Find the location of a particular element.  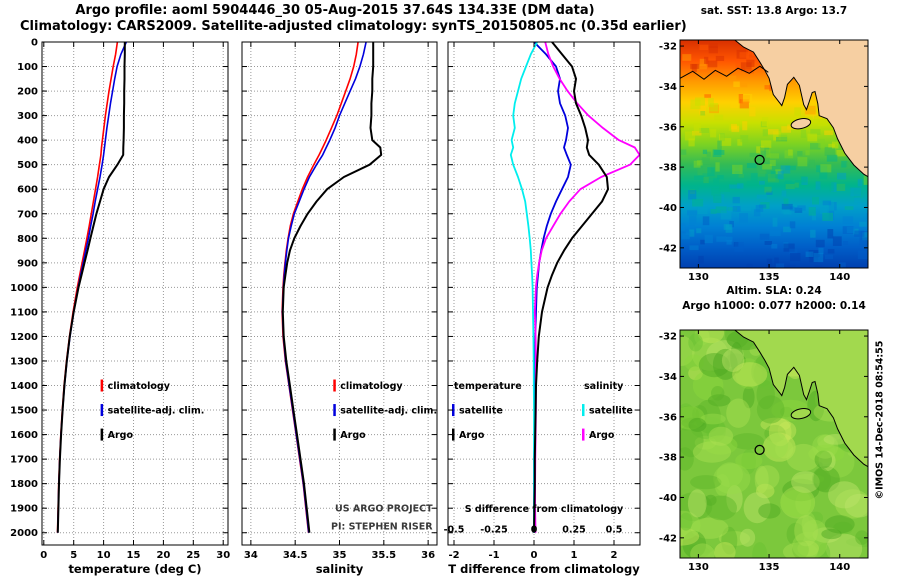

map-sst: 130 135 140 -32 -34 -36 -38 -40 -42 is located at coordinates (764, 161).